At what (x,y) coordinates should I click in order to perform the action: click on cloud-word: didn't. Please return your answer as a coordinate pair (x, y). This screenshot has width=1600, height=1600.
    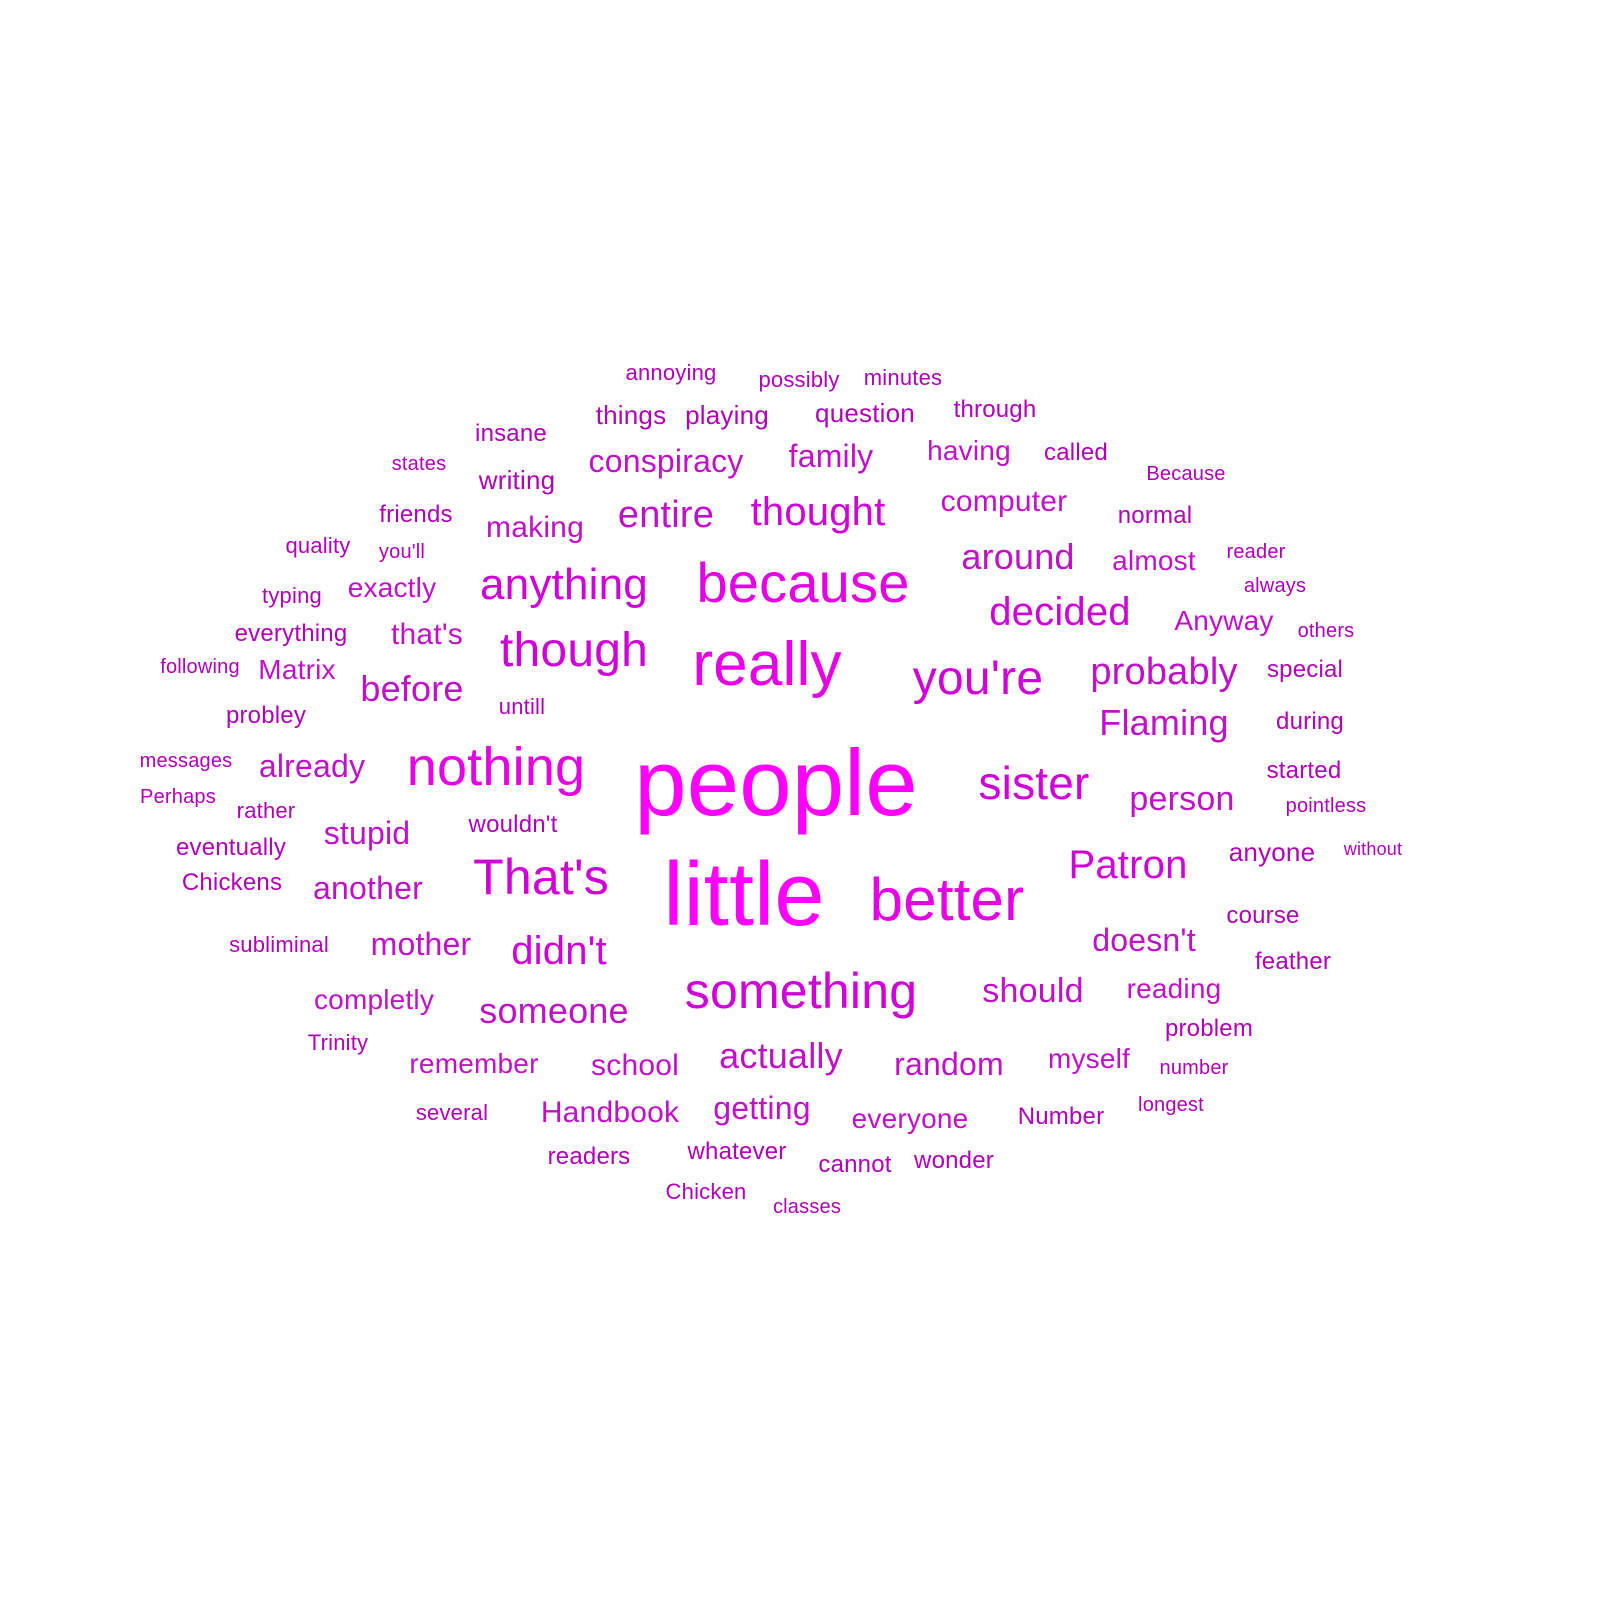
    Looking at the image, I should click on (559, 951).